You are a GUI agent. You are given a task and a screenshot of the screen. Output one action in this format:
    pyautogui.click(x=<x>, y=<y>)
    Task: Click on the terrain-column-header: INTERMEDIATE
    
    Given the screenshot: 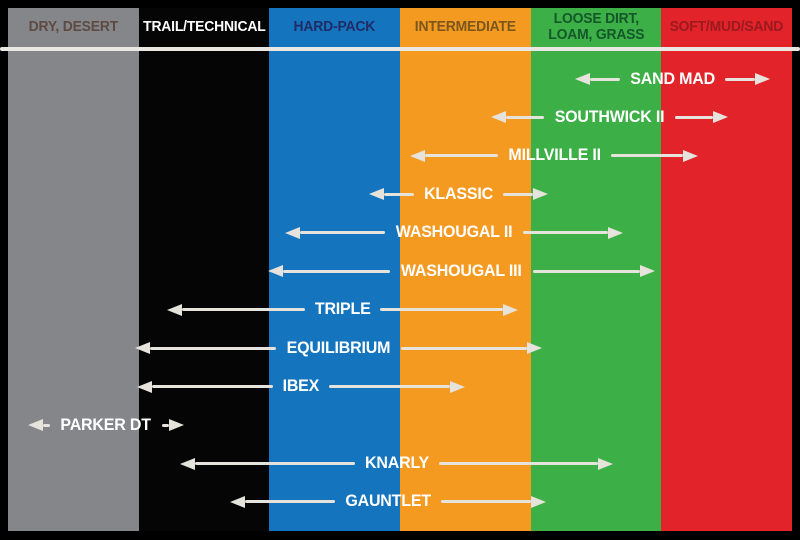 What is the action you would take?
    pyautogui.click(x=465, y=26)
    